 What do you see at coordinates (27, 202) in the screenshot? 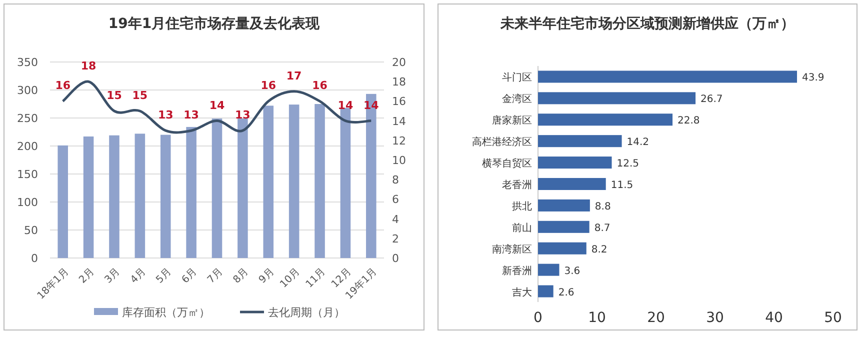
I see `y-tick-label: 100` at bounding box center [27, 202].